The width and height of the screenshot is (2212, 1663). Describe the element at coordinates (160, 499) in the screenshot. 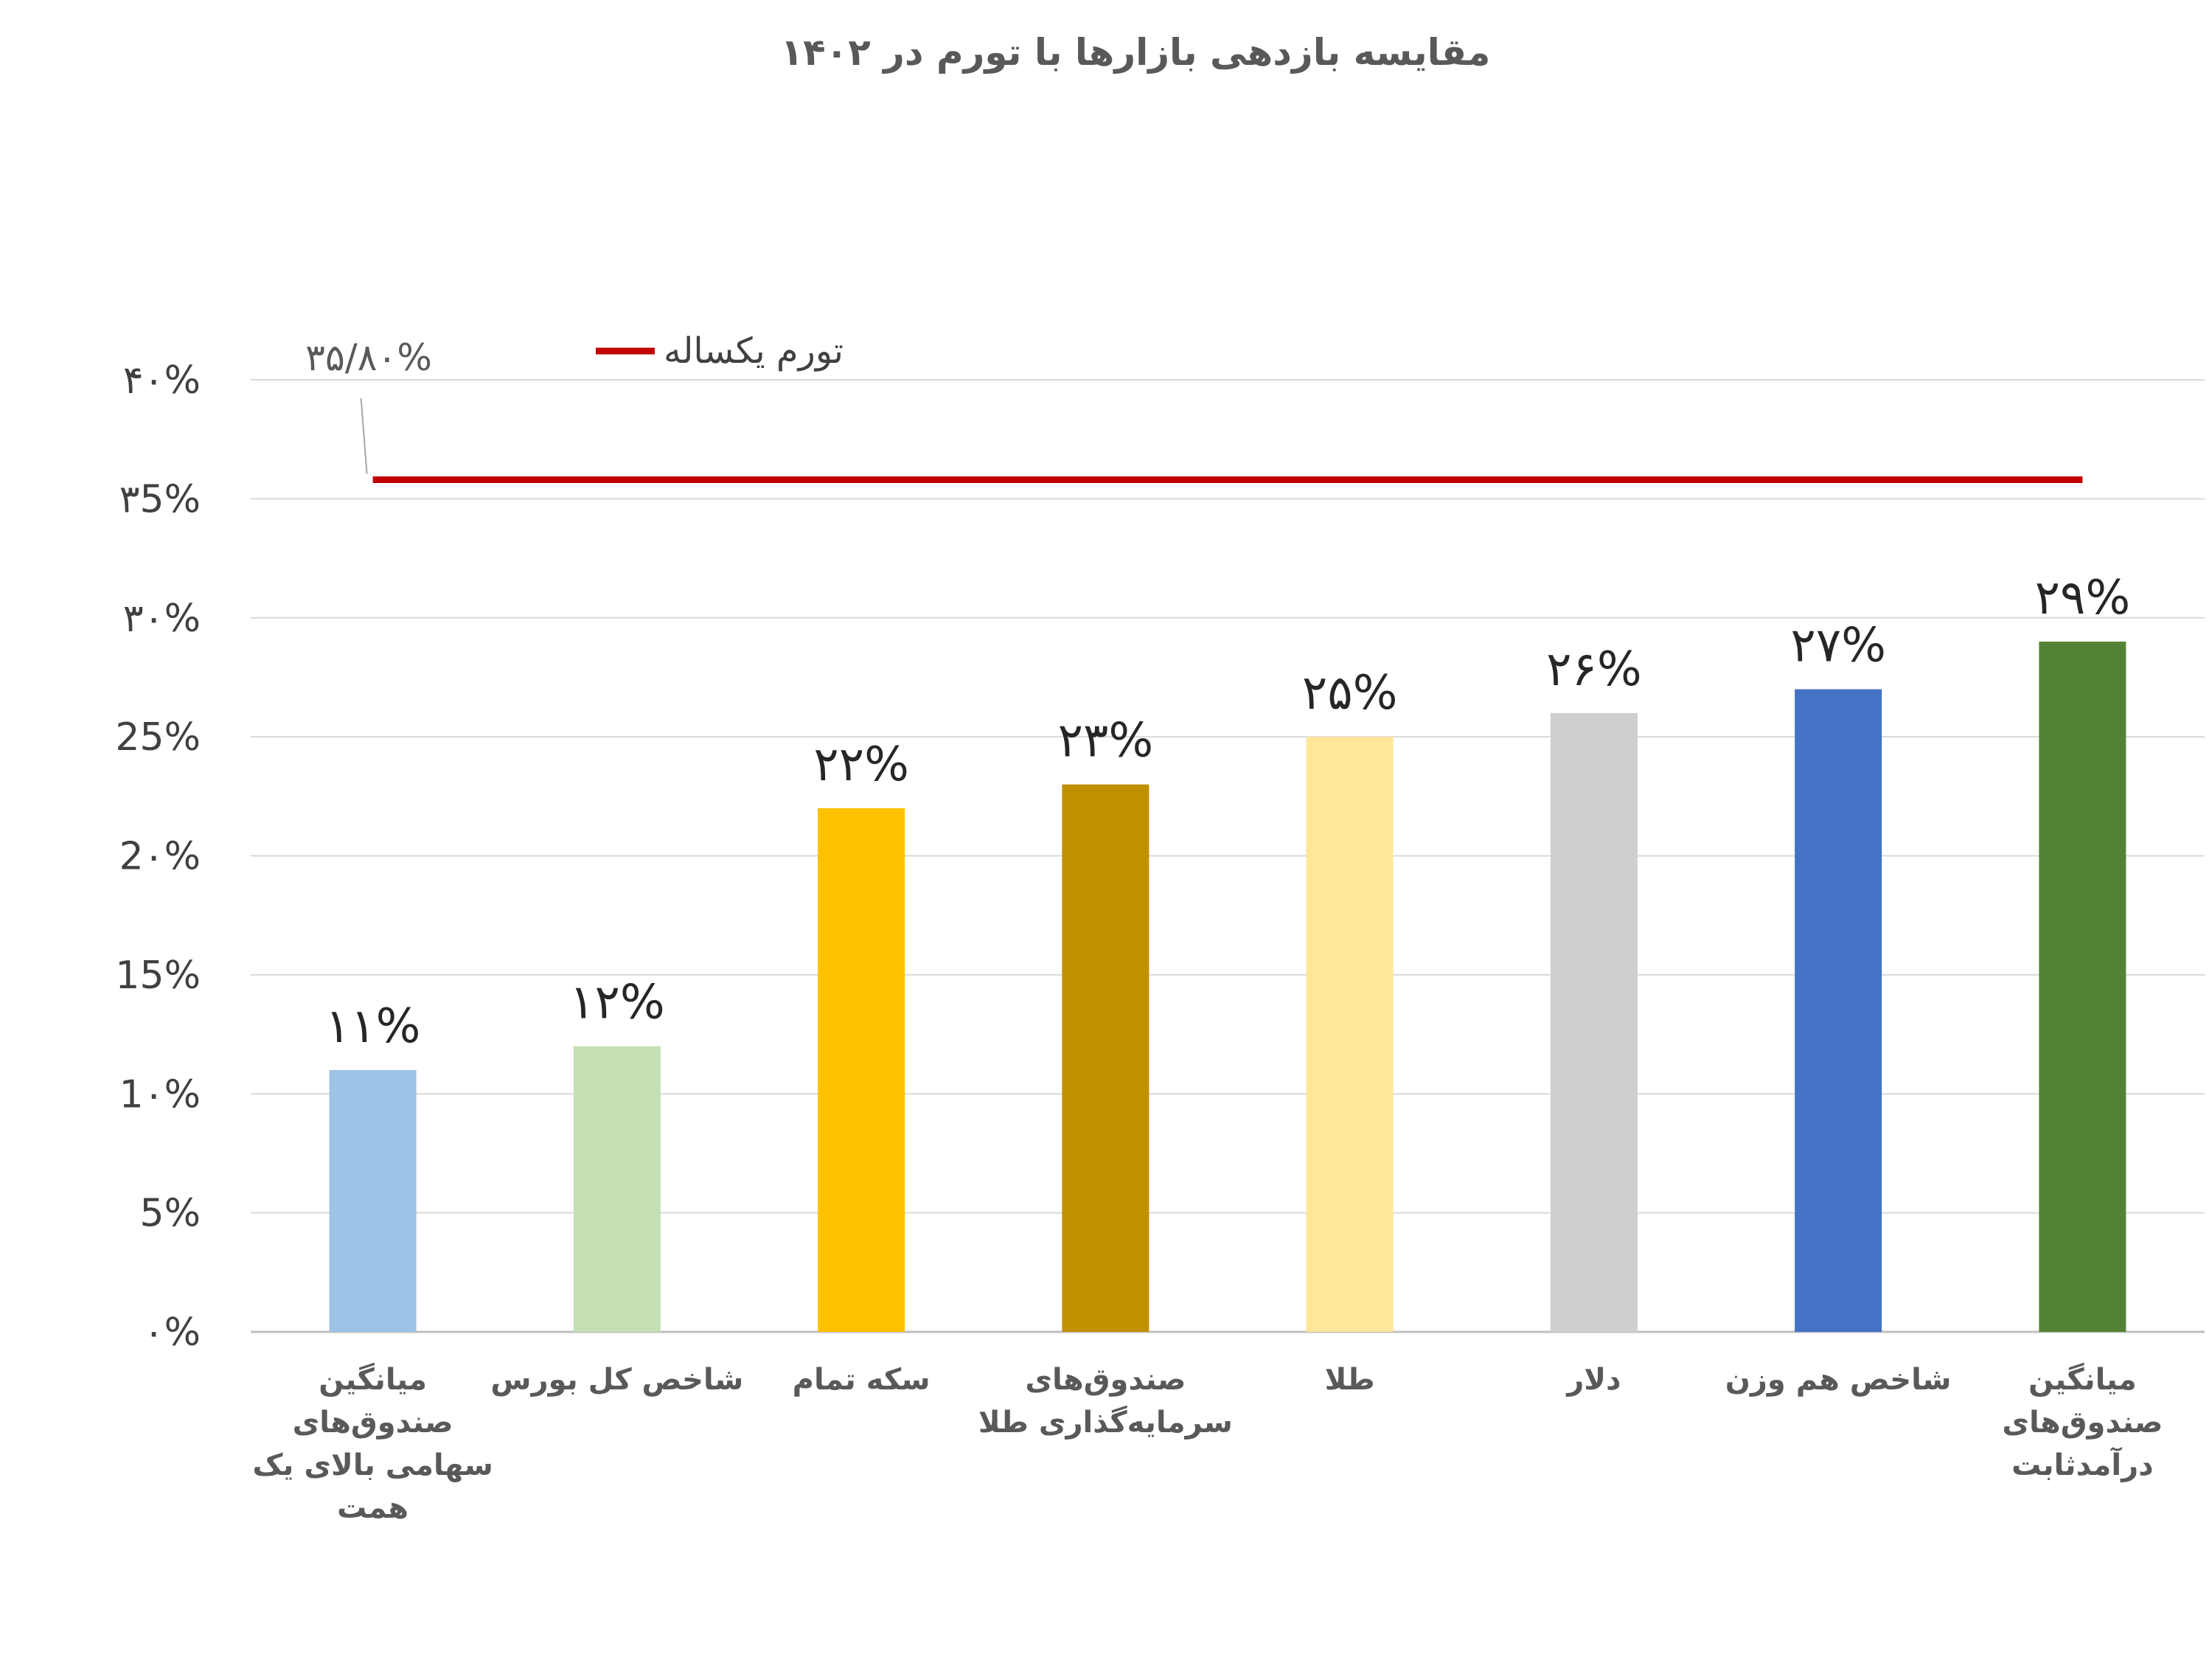

I see `y-tick-label: ۳5%` at that location.